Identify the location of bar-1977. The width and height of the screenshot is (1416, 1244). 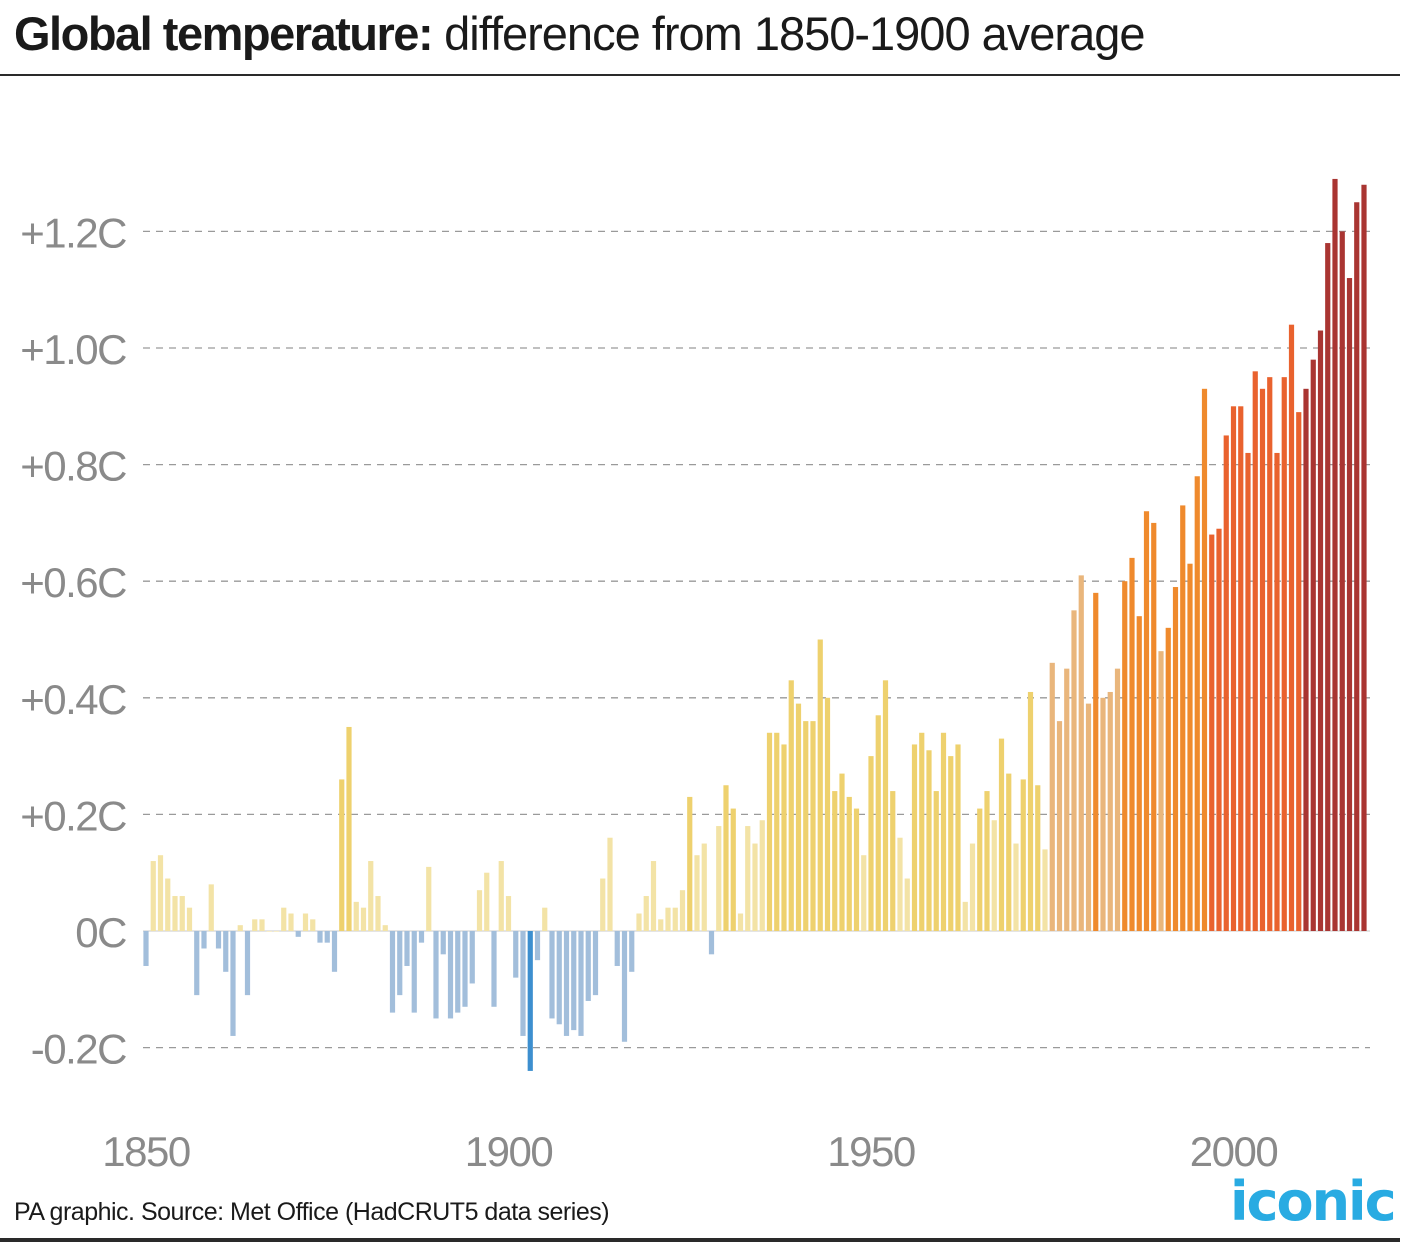
(1067, 799).